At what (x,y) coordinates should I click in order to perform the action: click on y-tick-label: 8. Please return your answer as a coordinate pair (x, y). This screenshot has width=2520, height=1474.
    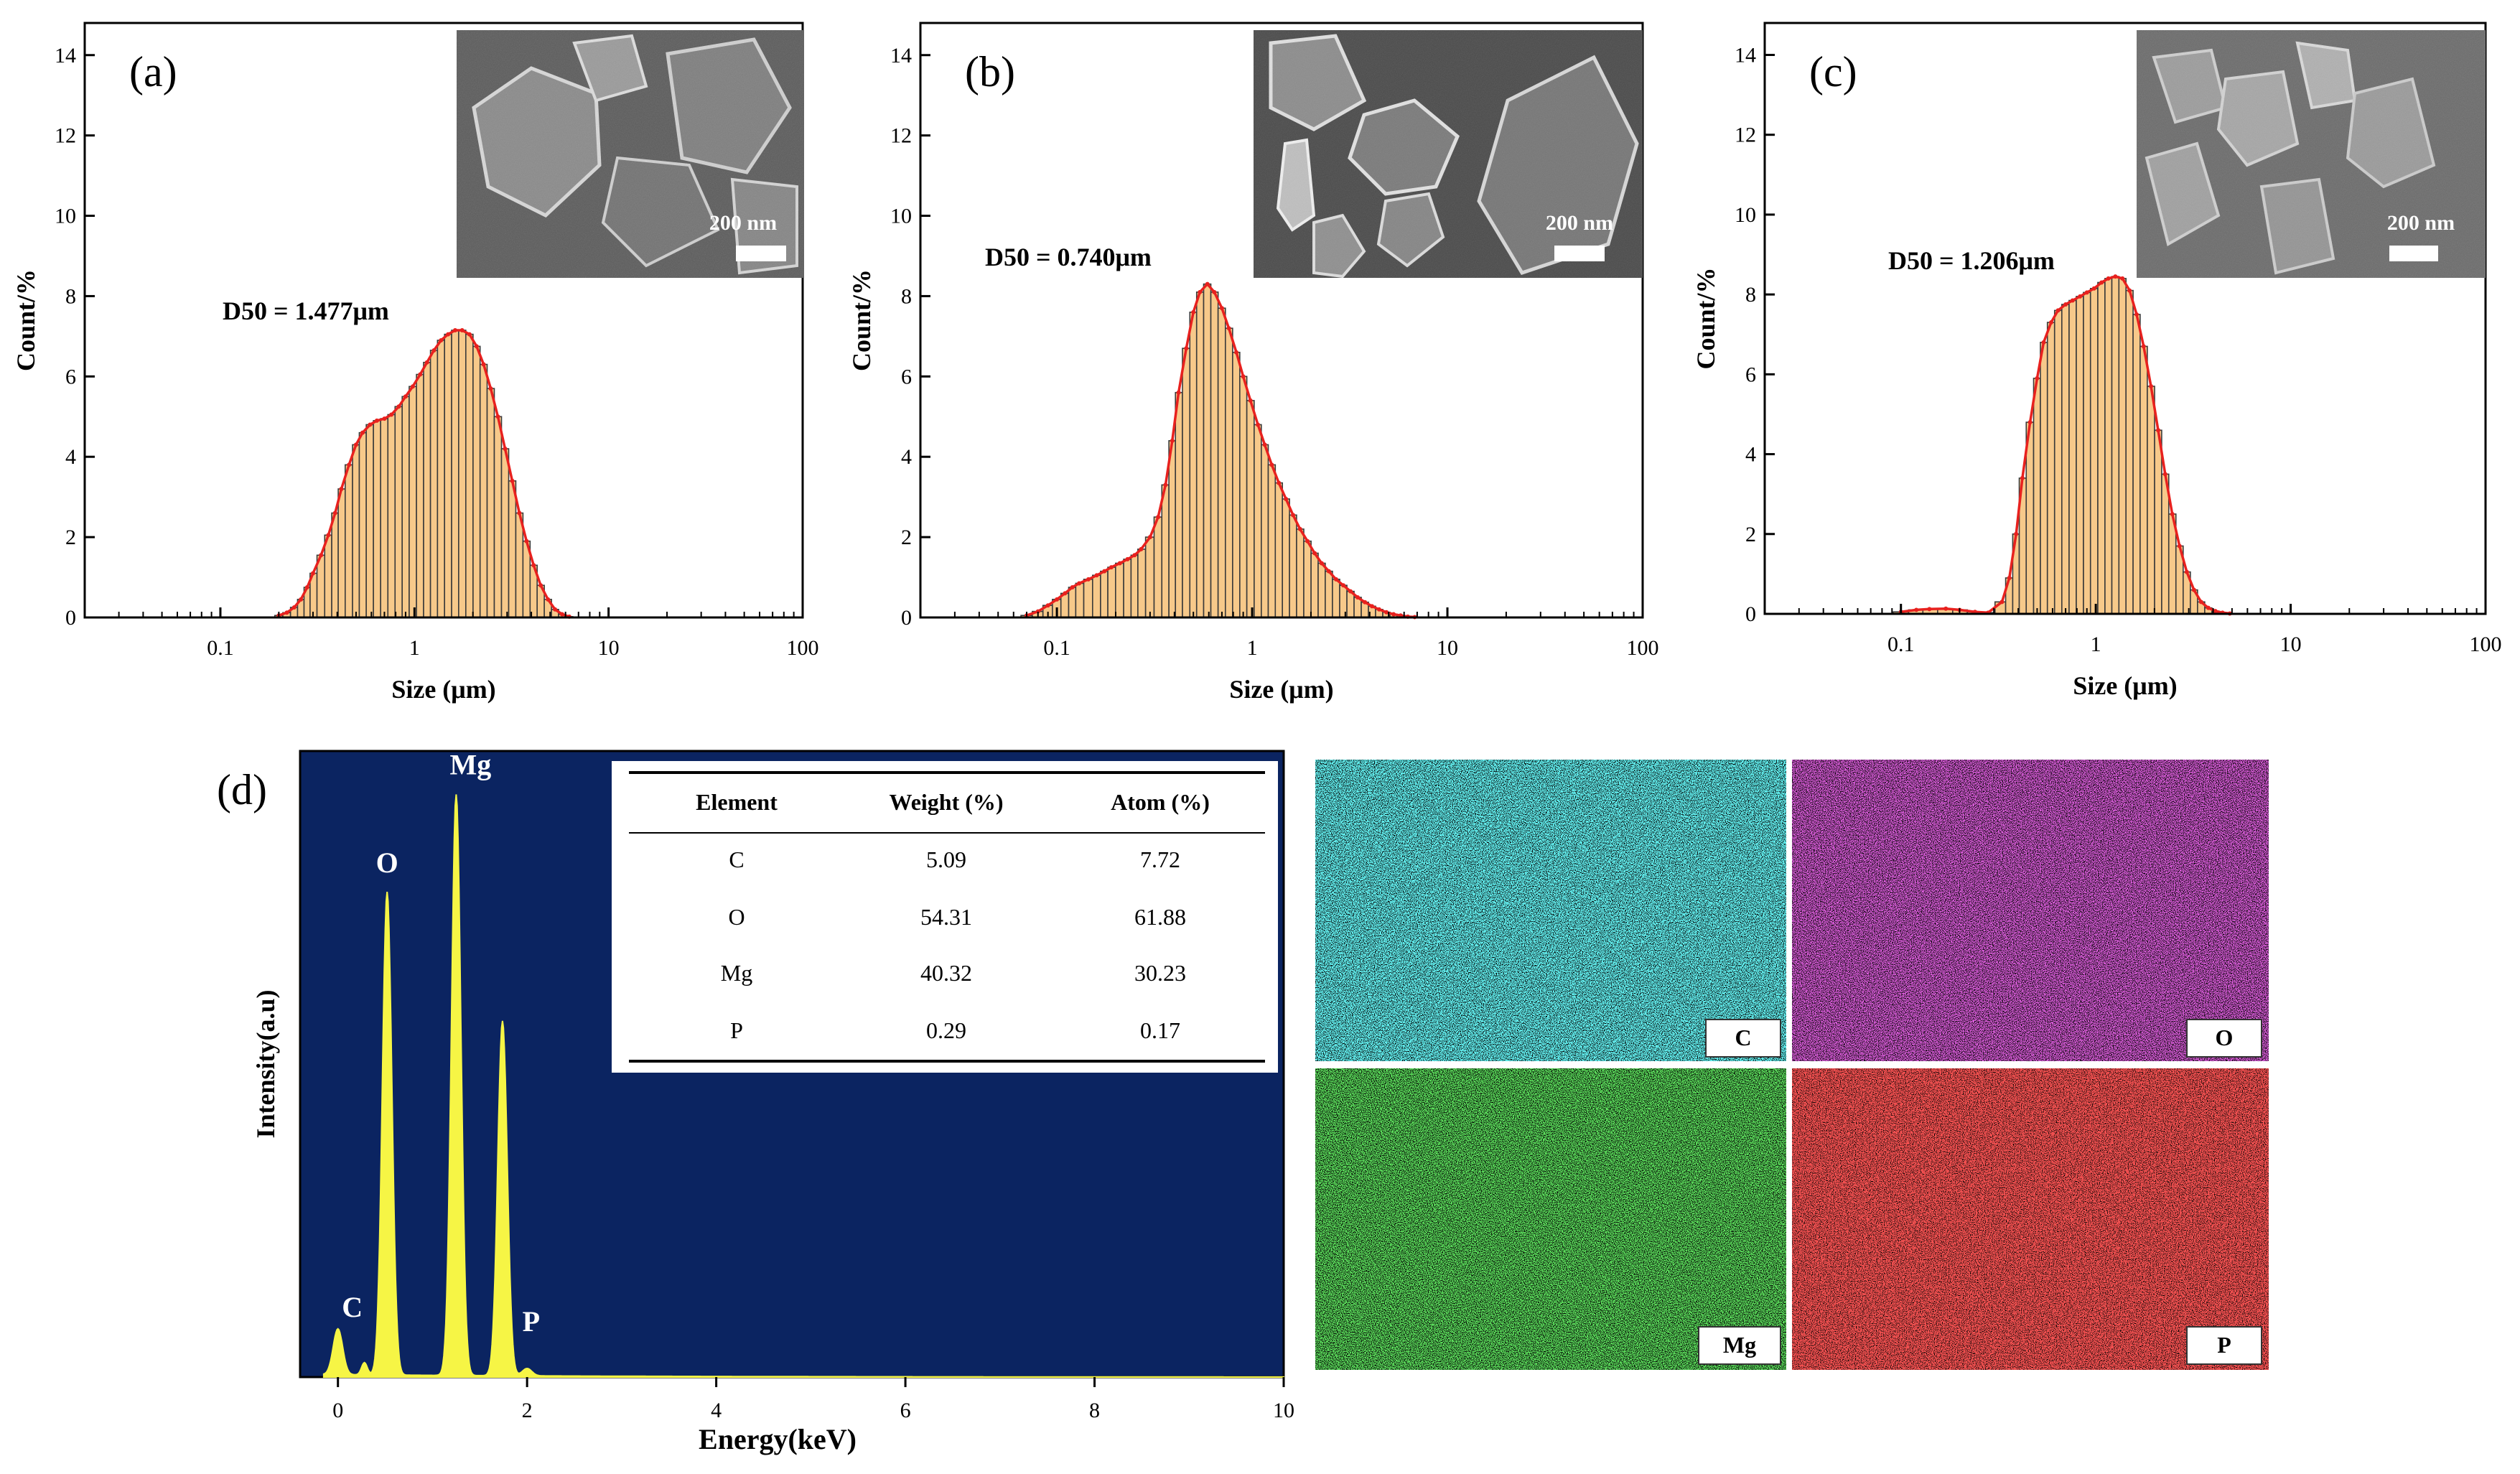
    Looking at the image, I should click on (1750, 295).